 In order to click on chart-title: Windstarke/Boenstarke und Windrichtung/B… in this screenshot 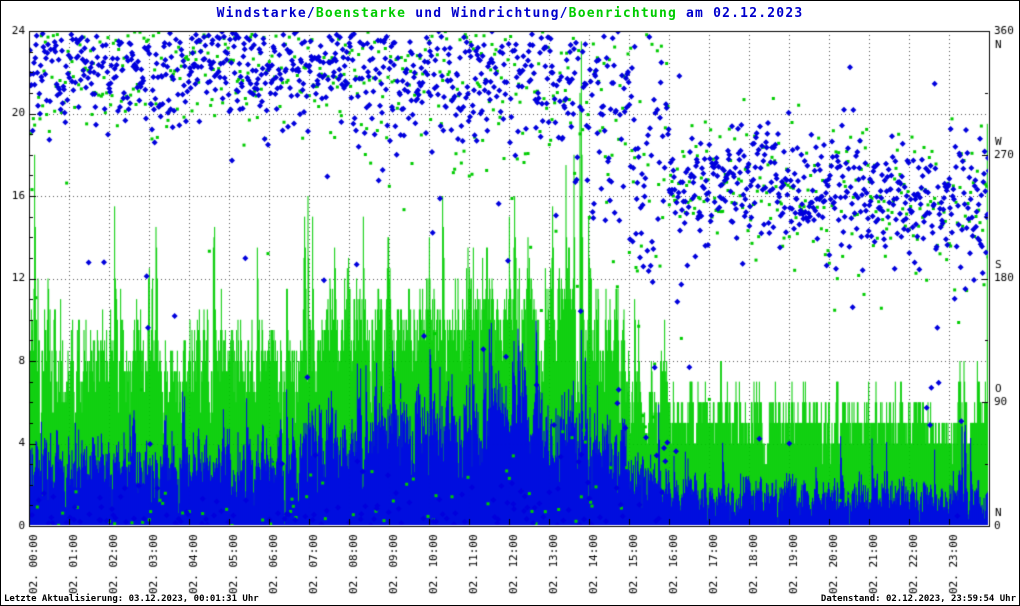, I will do `click(510, 13)`.